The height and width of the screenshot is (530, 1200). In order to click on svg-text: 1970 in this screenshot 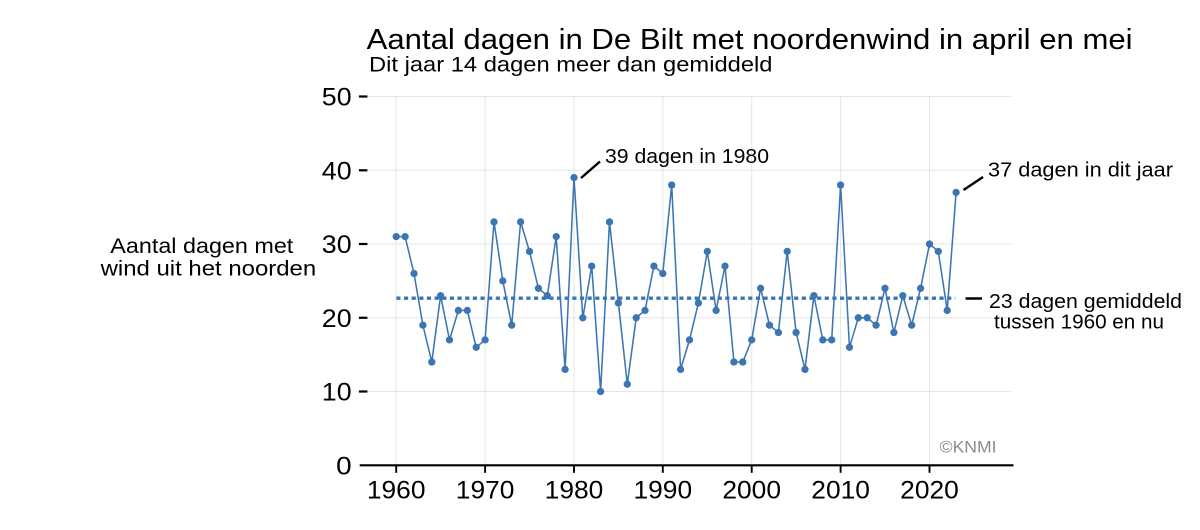, I will do `click(485, 491)`.